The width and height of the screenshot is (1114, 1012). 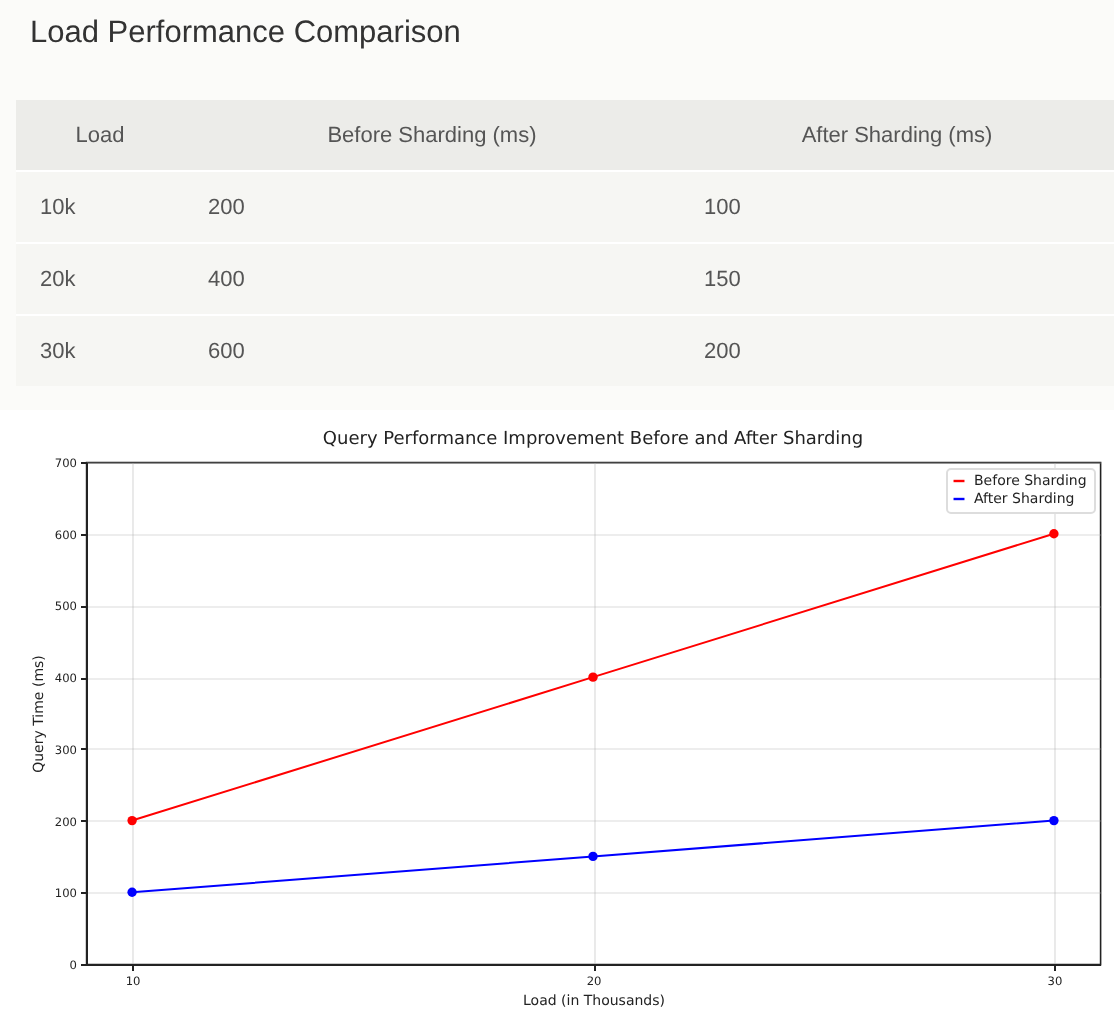 What do you see at coordinates (432, 135) in the screenshot?
I see `text: Before Sharding (ms)` at bounding box center [432, 135].